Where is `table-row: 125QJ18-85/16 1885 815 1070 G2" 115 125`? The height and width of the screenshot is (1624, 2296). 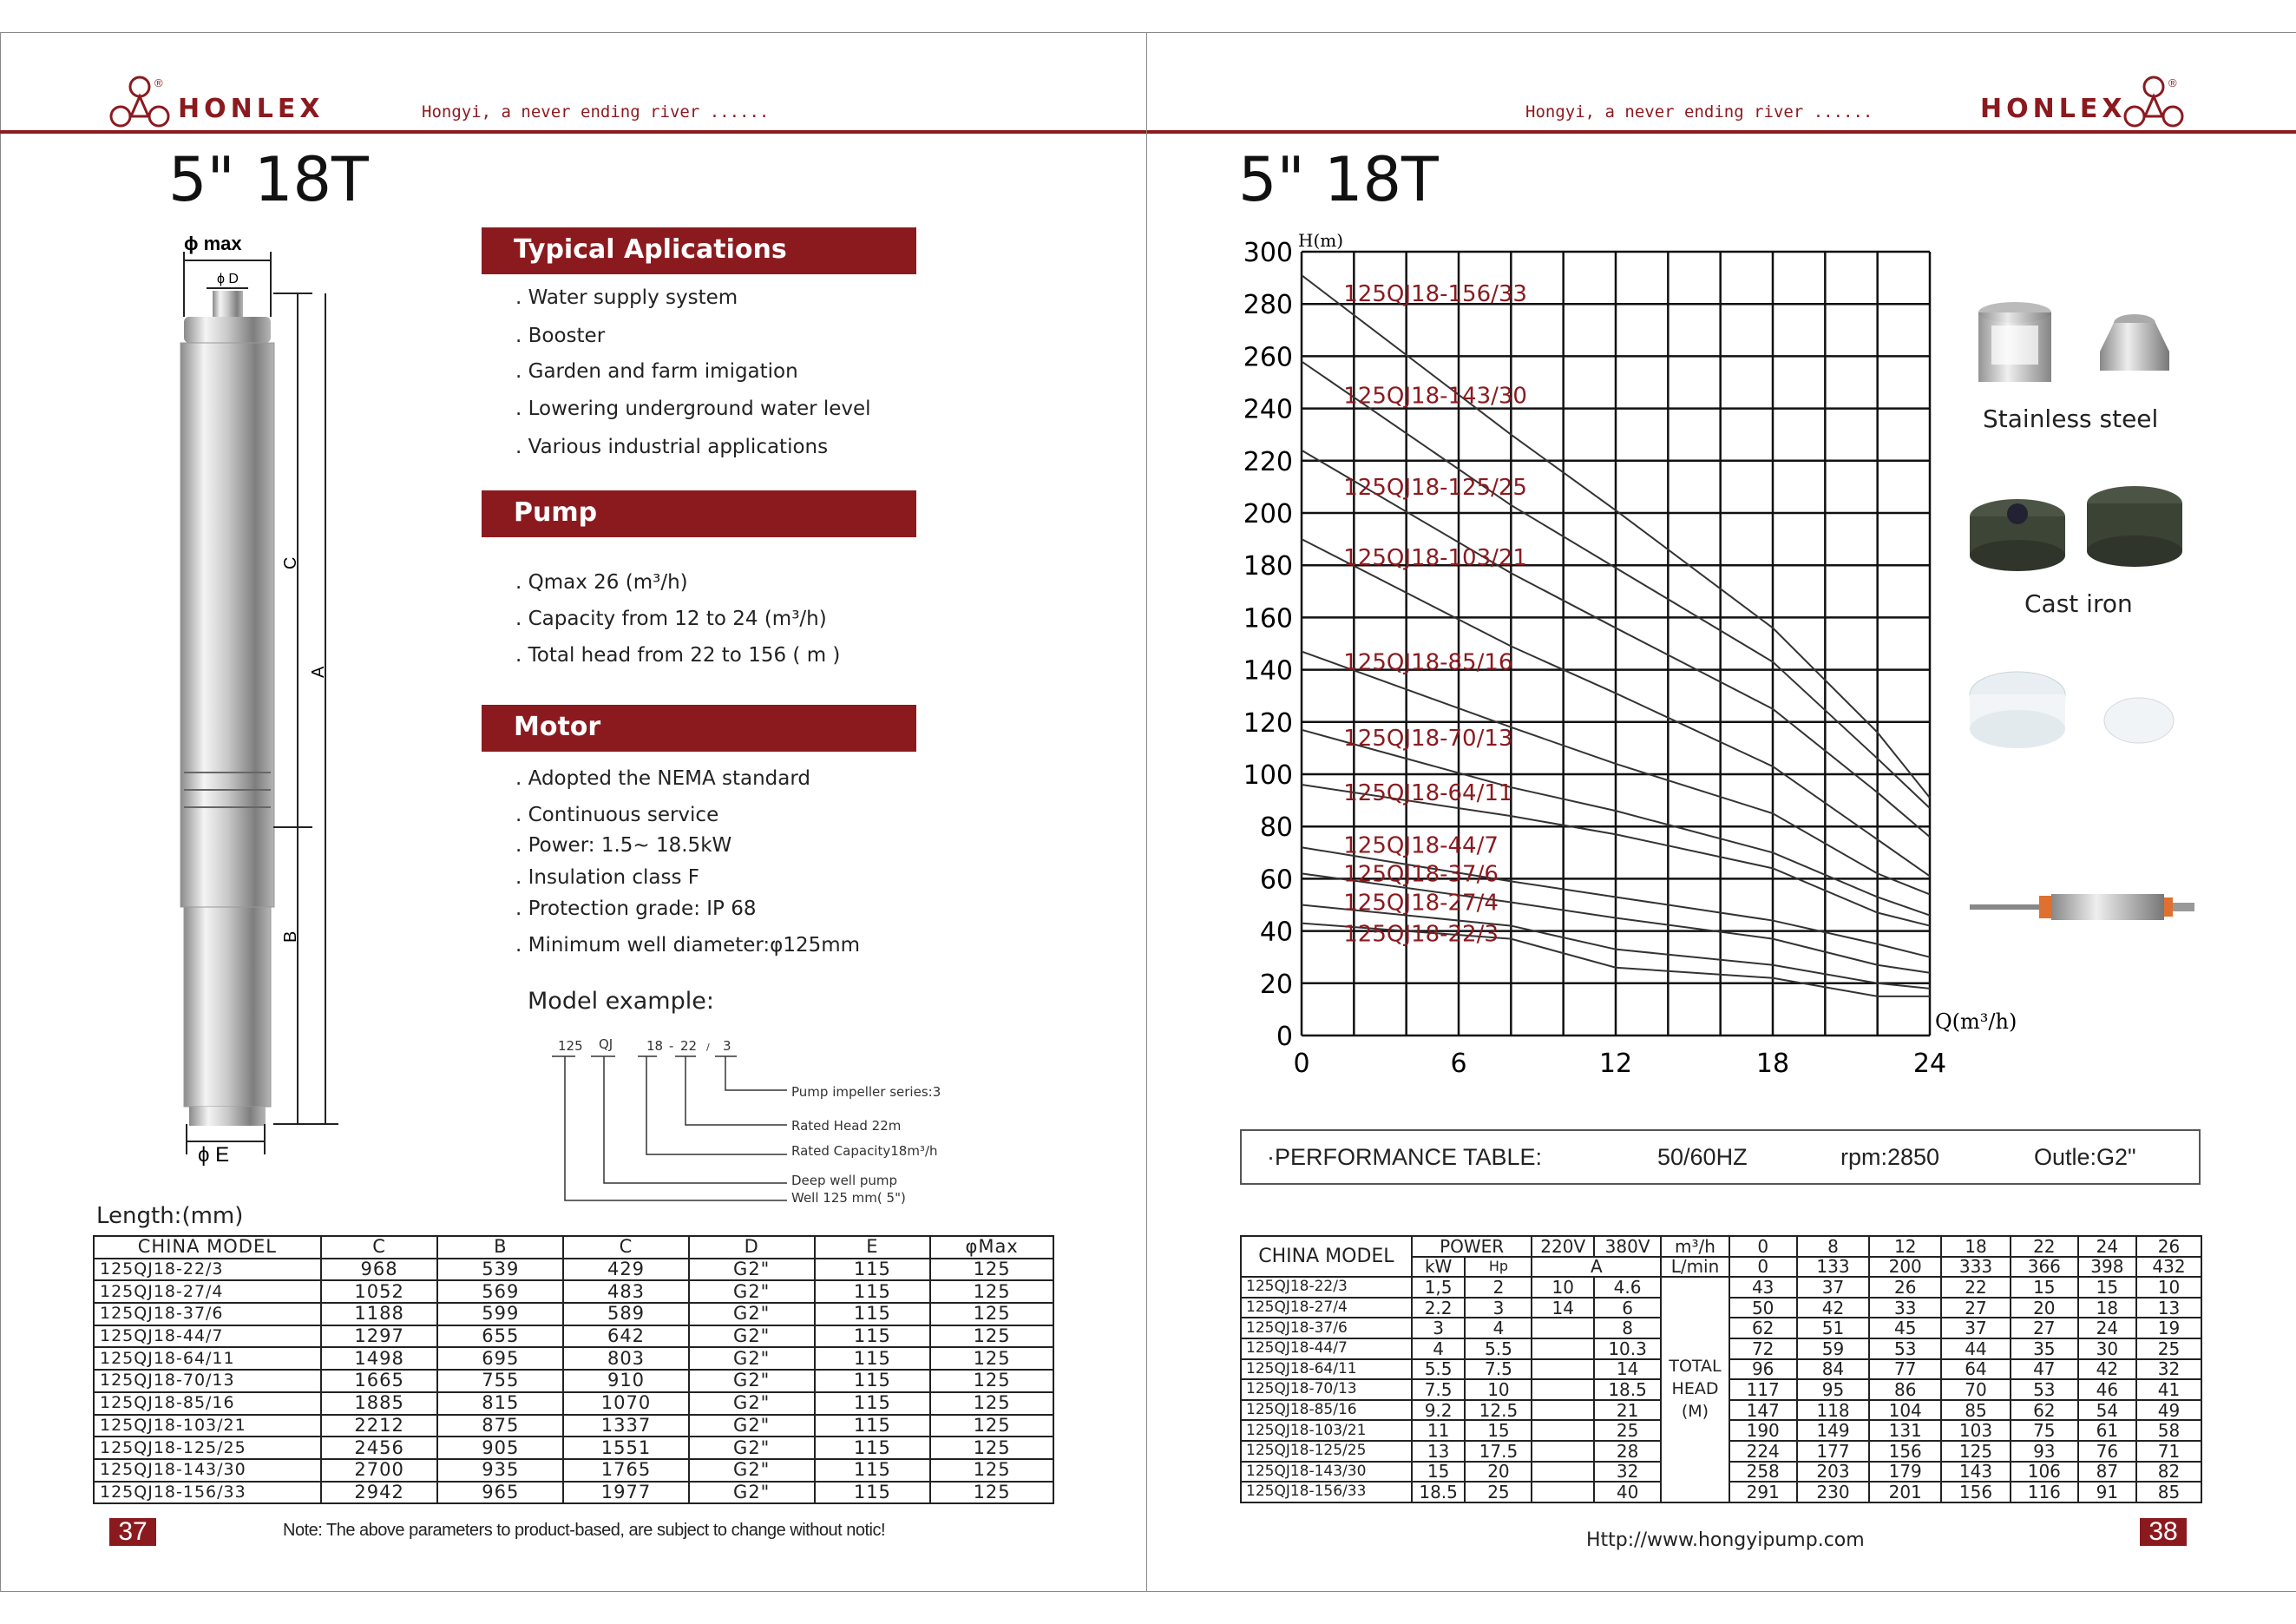
table-row: 125QJ18-85/16 1885 815 1070 G2" 115 125 is located at coordinates (573, 1403).